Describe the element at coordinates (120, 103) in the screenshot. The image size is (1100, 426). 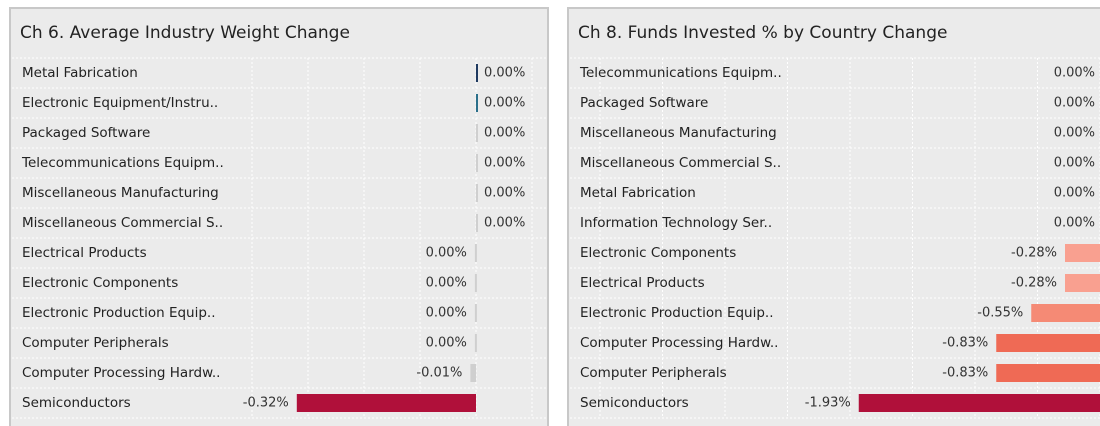
I see `category-label: Electronic Equipment/Instru..` at that location.